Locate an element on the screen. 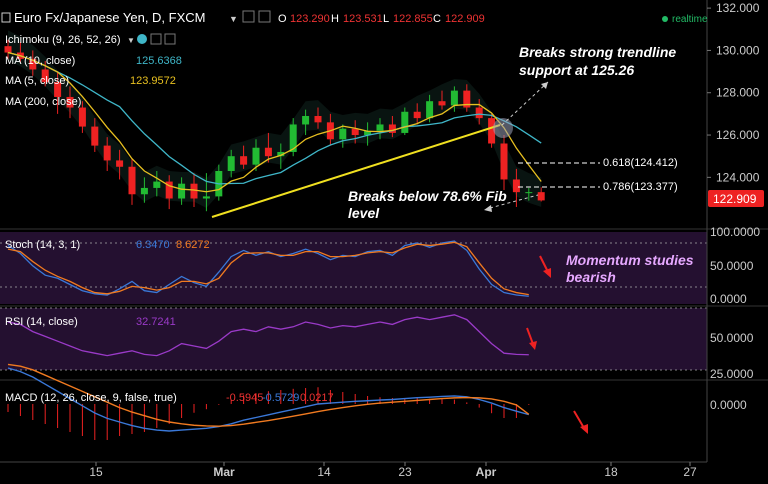 The height and width of the screenshot is (484, 768). symbol-dropdown-icon: ▼ is located at coordinates (233, 19).